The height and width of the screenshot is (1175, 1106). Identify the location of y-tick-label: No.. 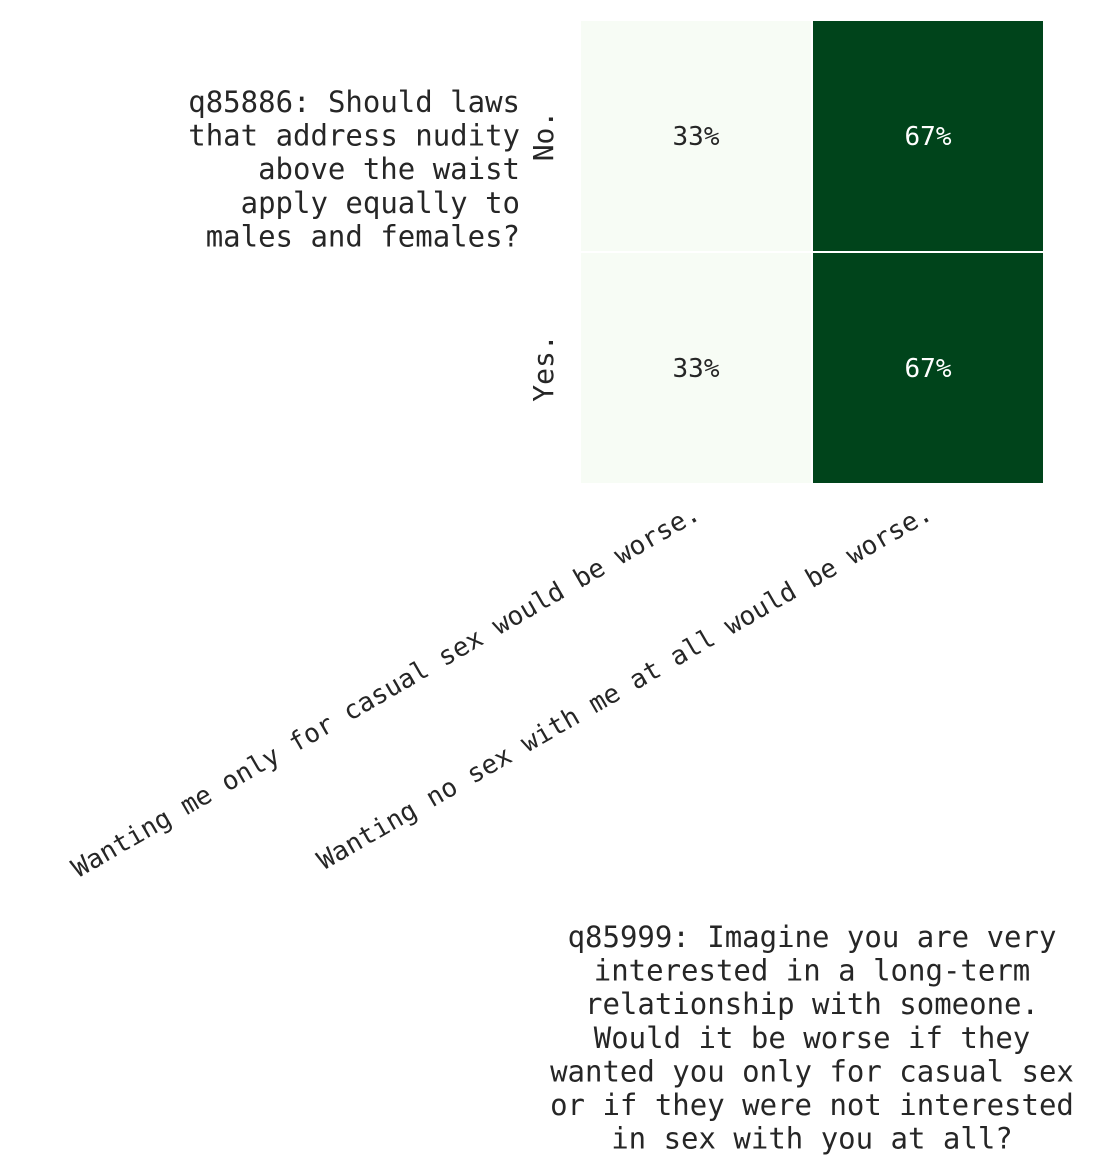
(543, 136).